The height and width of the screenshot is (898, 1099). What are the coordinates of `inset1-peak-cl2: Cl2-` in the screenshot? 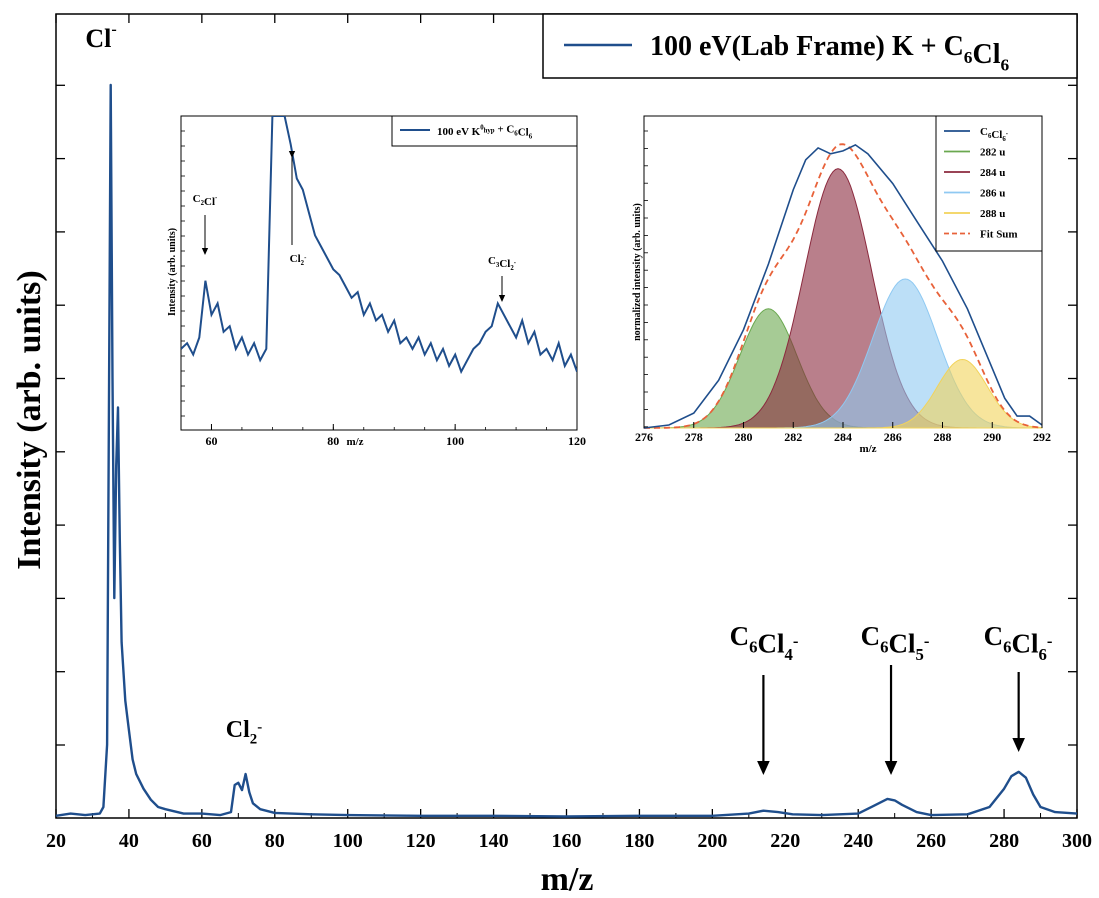 It's located at (298, 260).